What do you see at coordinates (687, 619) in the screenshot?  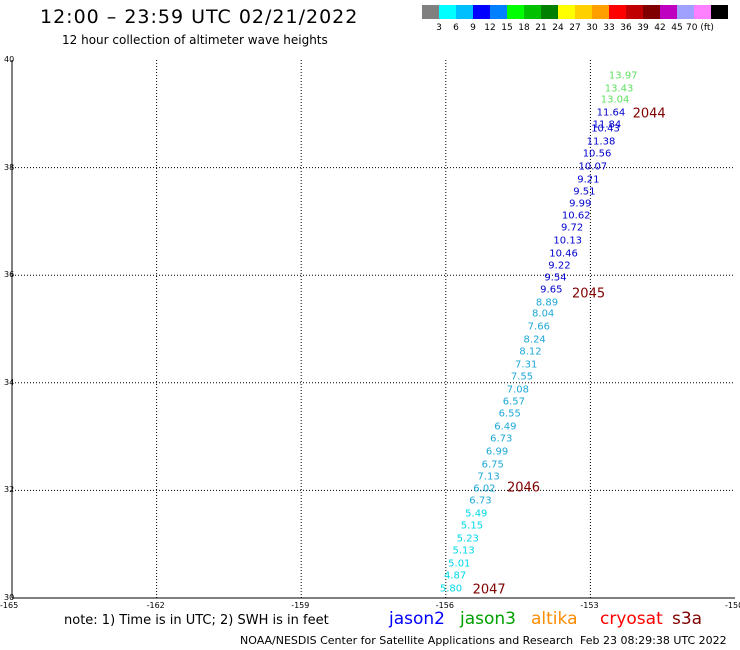 I see `satellite-label-s3a: s3a` at bounding box center [687, 619].